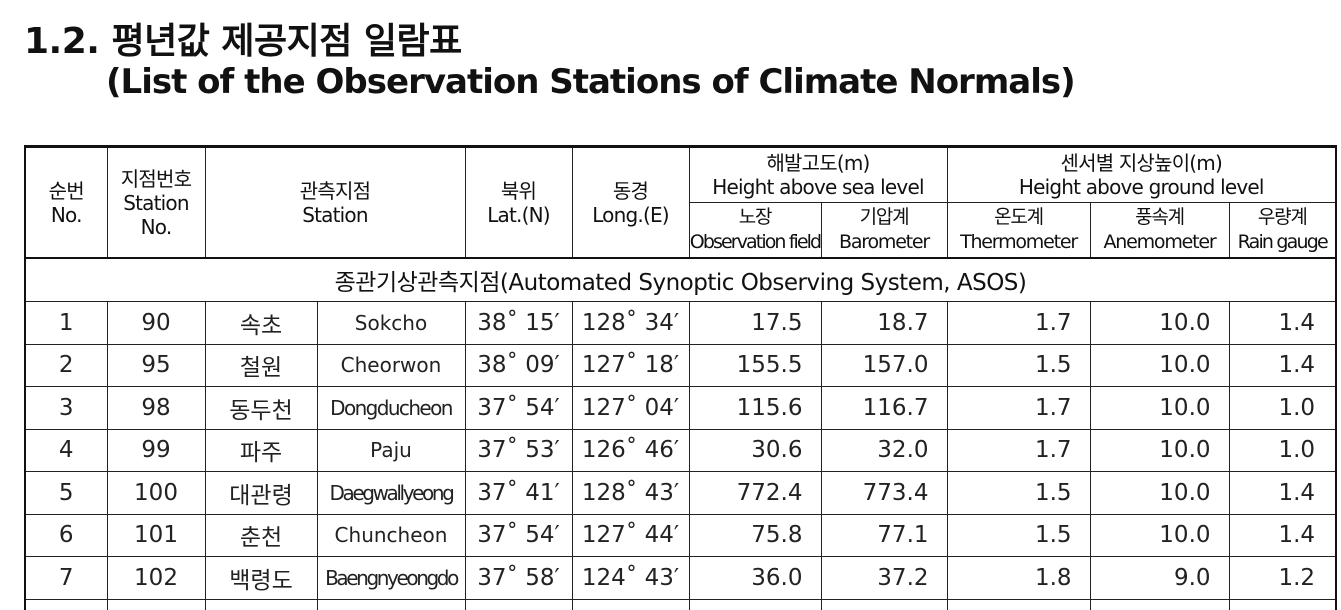  Describe the element at coordinates (518, 578) in the screenshot. I see `cell-lat: 37˚ 58′` at that location.